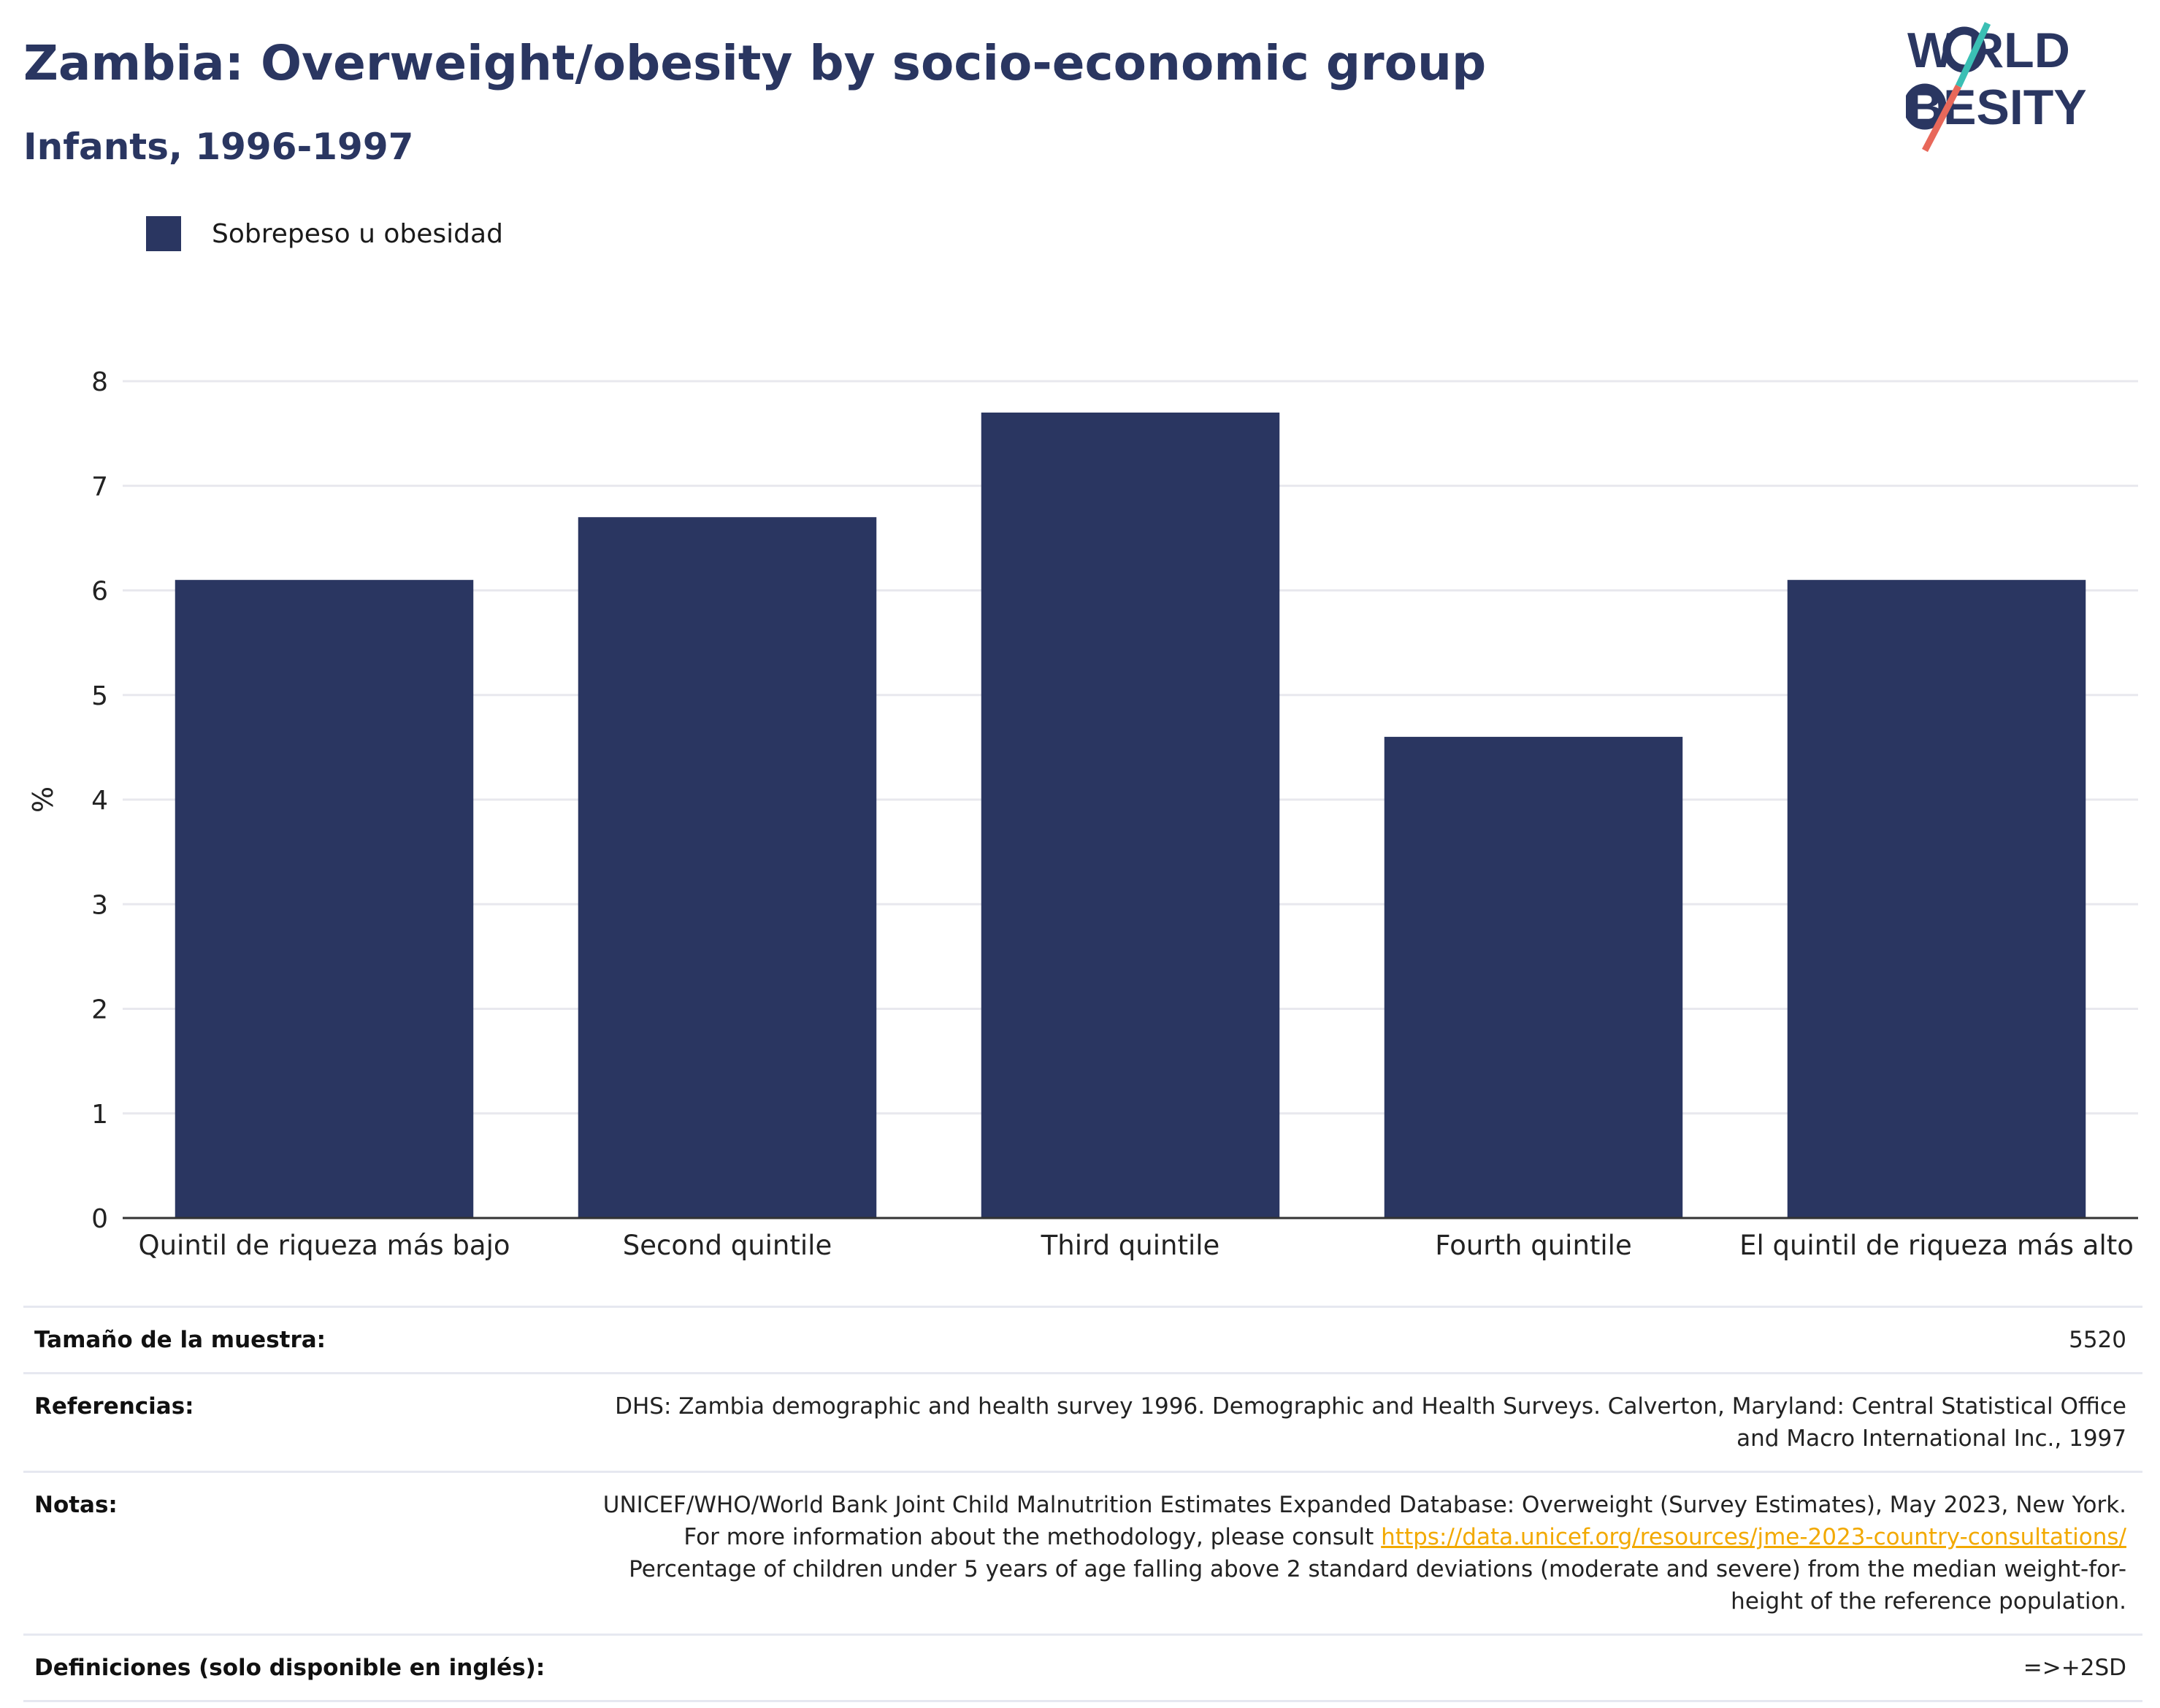 This screenshot has height=1708, width=2160. What do you see at coordinates (1082, 1339) in the screenshot?
I see `sample-size-row: Tamaño de la muestra: 5520` at bounding box center [1082, 1339].